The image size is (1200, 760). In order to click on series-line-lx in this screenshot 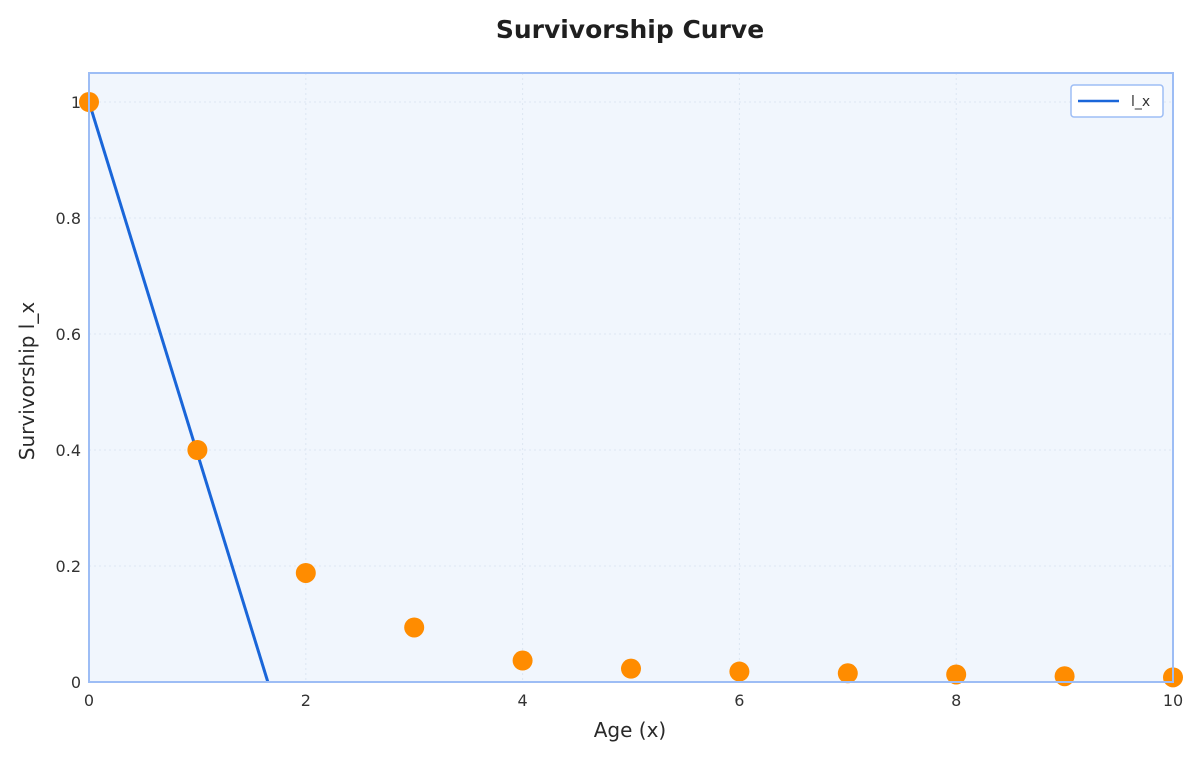, I will do `click(178, 392)`.